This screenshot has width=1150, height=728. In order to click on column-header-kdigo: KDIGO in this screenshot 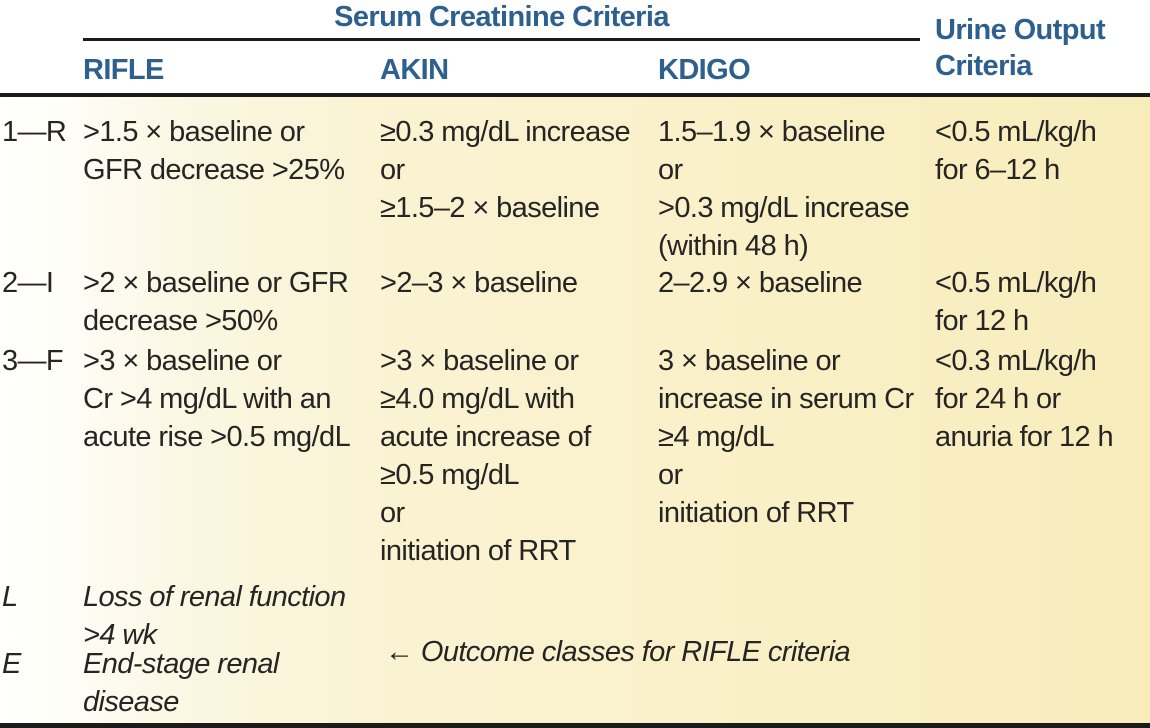, I will do `click(704, 70)`.